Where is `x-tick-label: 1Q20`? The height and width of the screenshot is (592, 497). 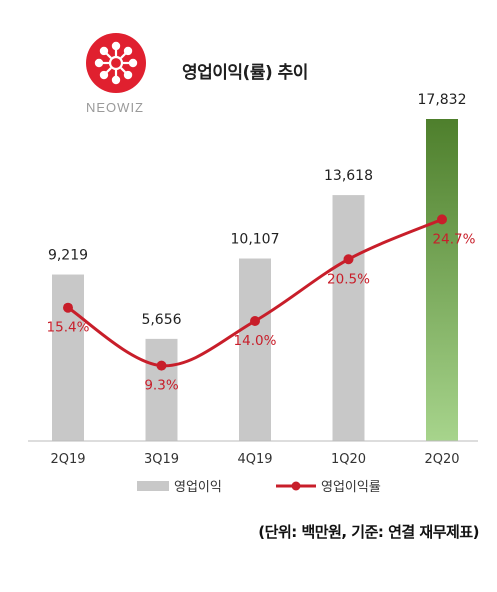
x-tick-label: 1Q20 is located at coordinates (348, 459).